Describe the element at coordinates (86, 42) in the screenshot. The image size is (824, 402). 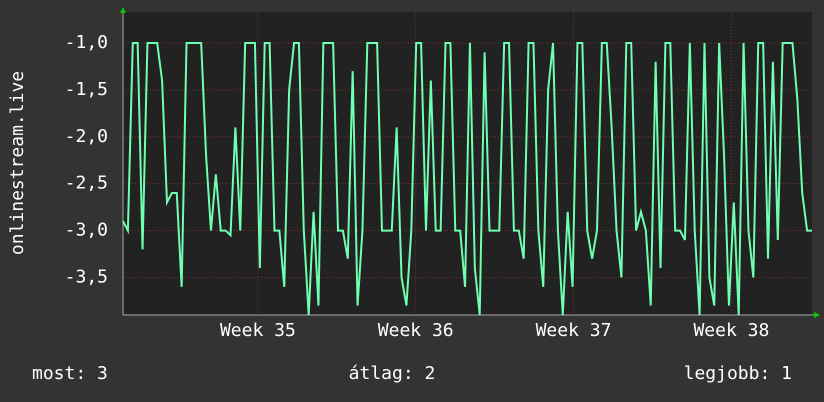
I see `y-tick-label: -1,0` at that location.